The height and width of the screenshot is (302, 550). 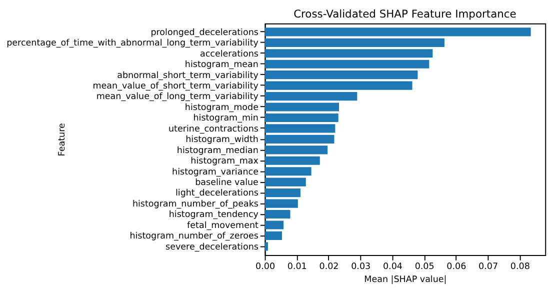 I want to click on x-tick-label: 0.07, so click(x=488, y=267).